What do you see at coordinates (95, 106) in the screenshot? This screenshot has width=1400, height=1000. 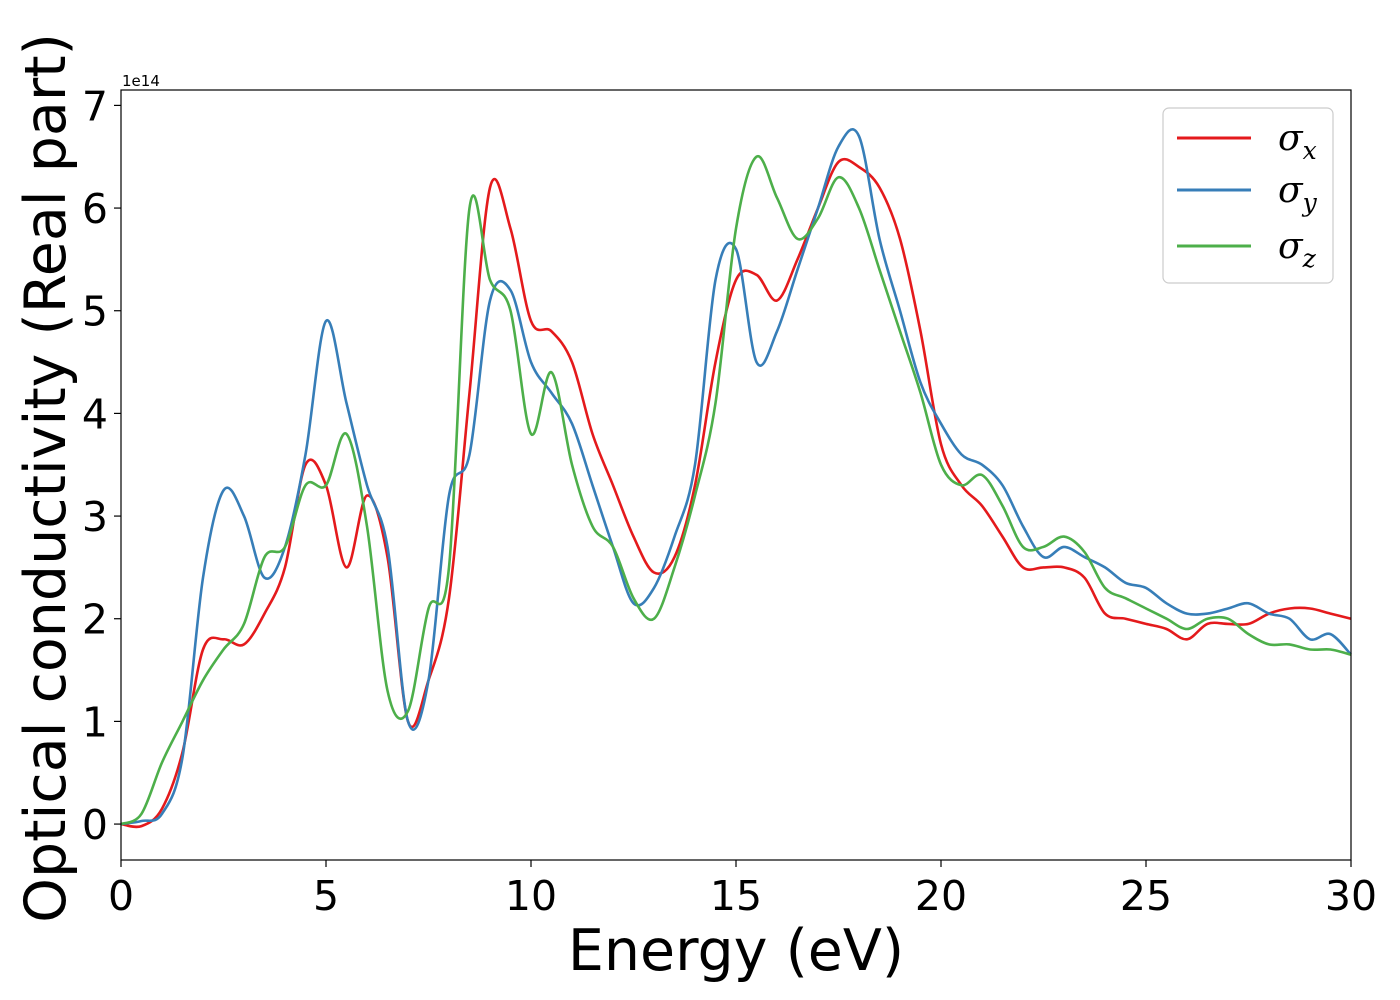 I see `y-tick-label: 7` at bounding box center [95, 106].